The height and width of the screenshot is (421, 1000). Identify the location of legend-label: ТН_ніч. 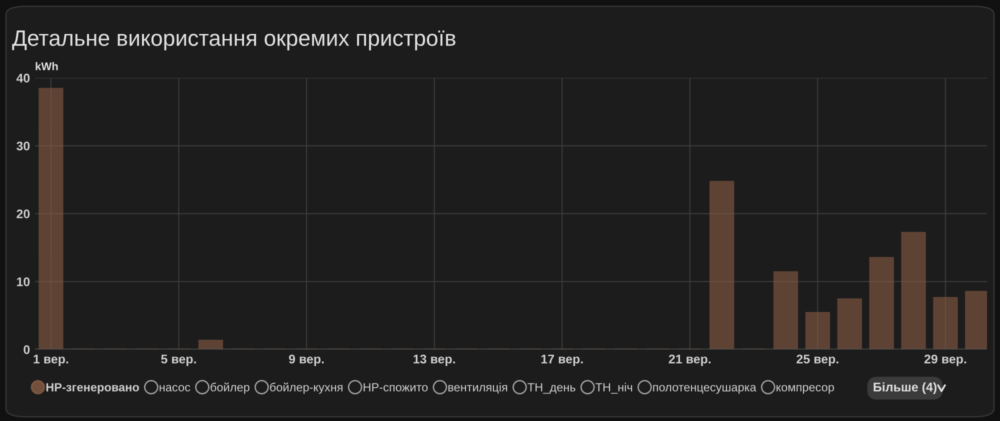
(614, 388).